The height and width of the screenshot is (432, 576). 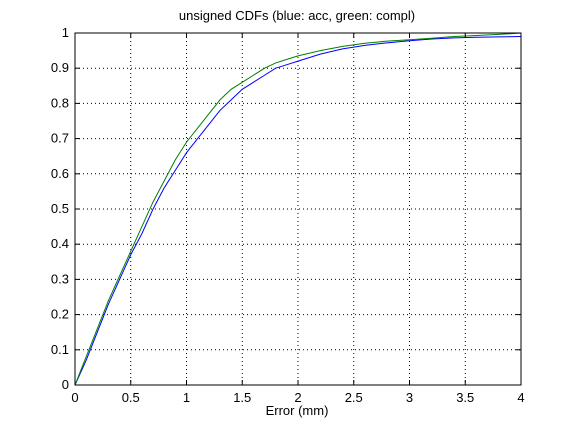 I want to click on x-tick-label: 1.5, so click(x=242, y=397).